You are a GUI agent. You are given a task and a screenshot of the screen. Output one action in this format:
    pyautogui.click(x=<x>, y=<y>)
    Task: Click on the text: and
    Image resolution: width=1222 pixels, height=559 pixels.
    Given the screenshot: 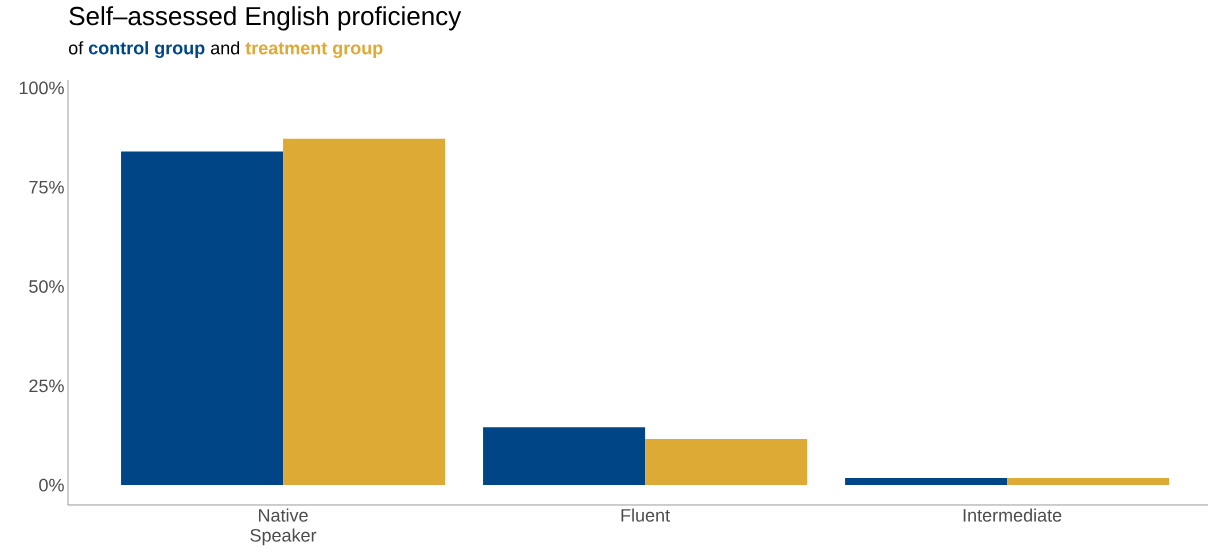 What is the action you would take?
    pyautogui.click(x=225, y=48)
    